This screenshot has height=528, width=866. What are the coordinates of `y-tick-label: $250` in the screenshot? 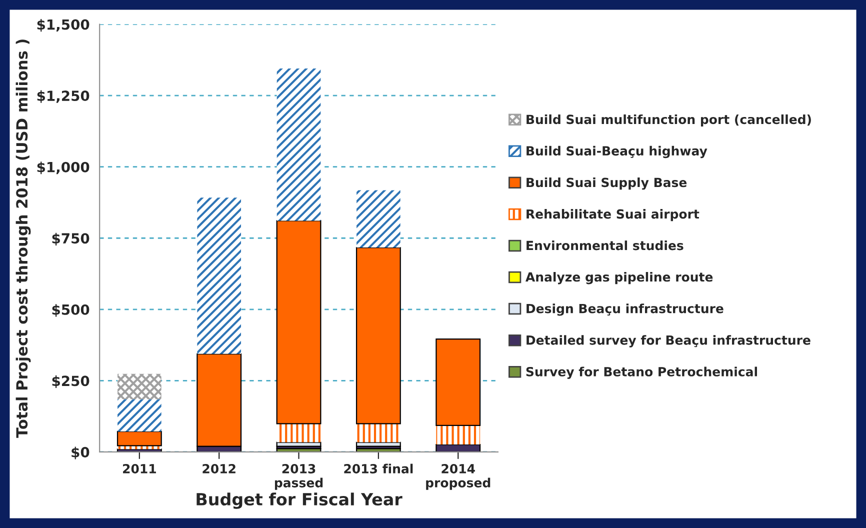 It's located at (71, 381).